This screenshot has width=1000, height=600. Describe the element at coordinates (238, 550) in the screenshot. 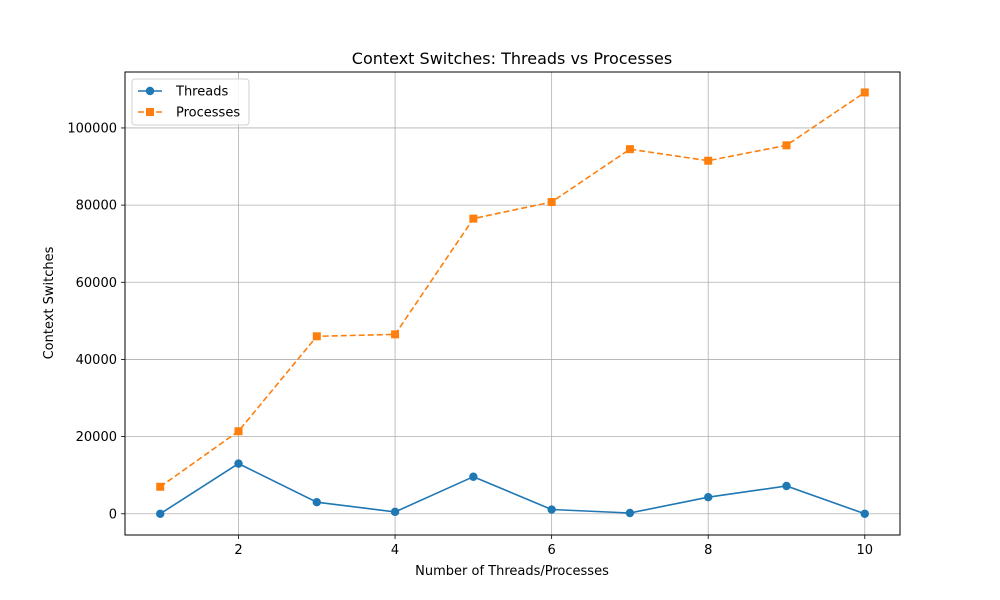

I see `x-tick-label: 2` at that location.